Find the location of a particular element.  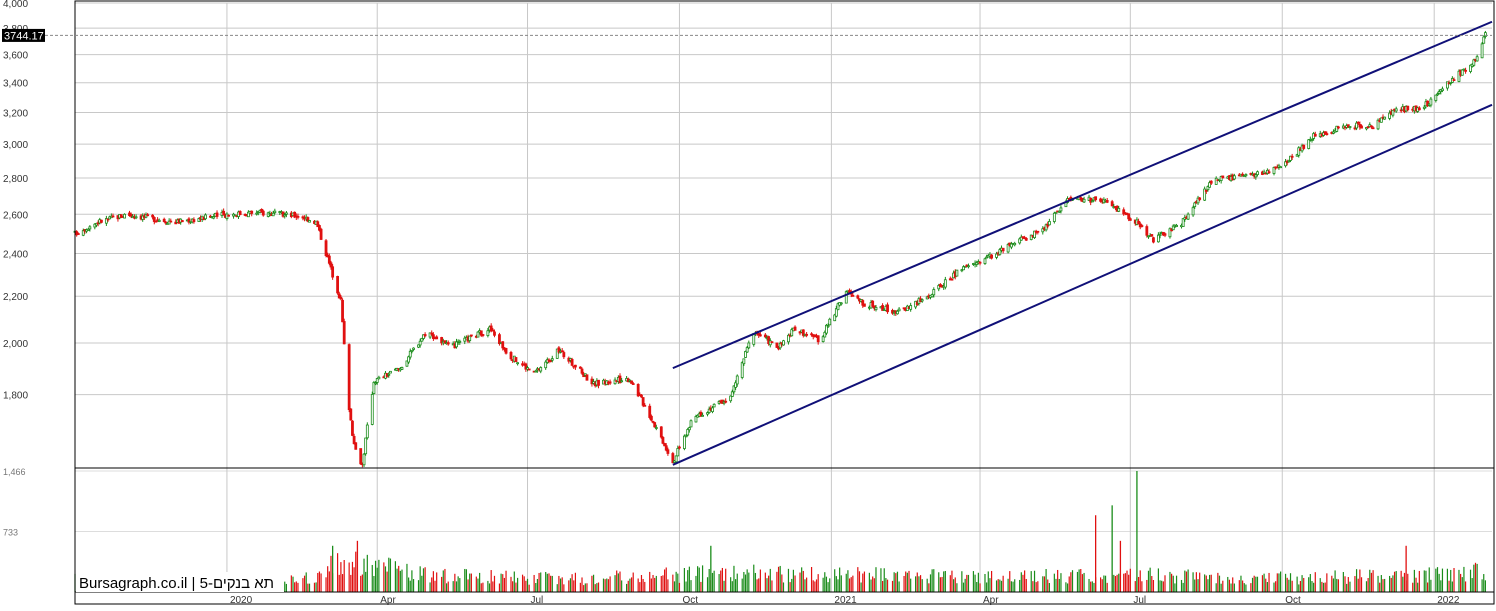

time-tick-label: 2021 is located at coordinates (845, 600).